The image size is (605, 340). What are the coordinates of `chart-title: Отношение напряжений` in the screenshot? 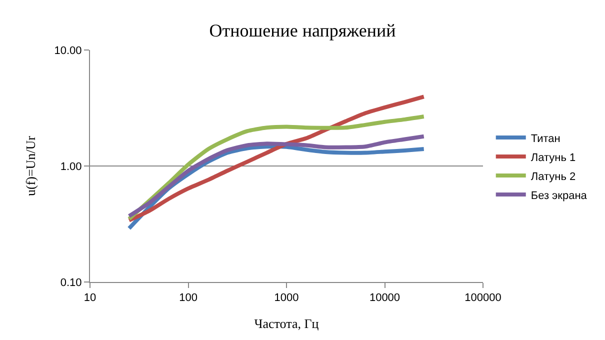 It's located at (302, 30).